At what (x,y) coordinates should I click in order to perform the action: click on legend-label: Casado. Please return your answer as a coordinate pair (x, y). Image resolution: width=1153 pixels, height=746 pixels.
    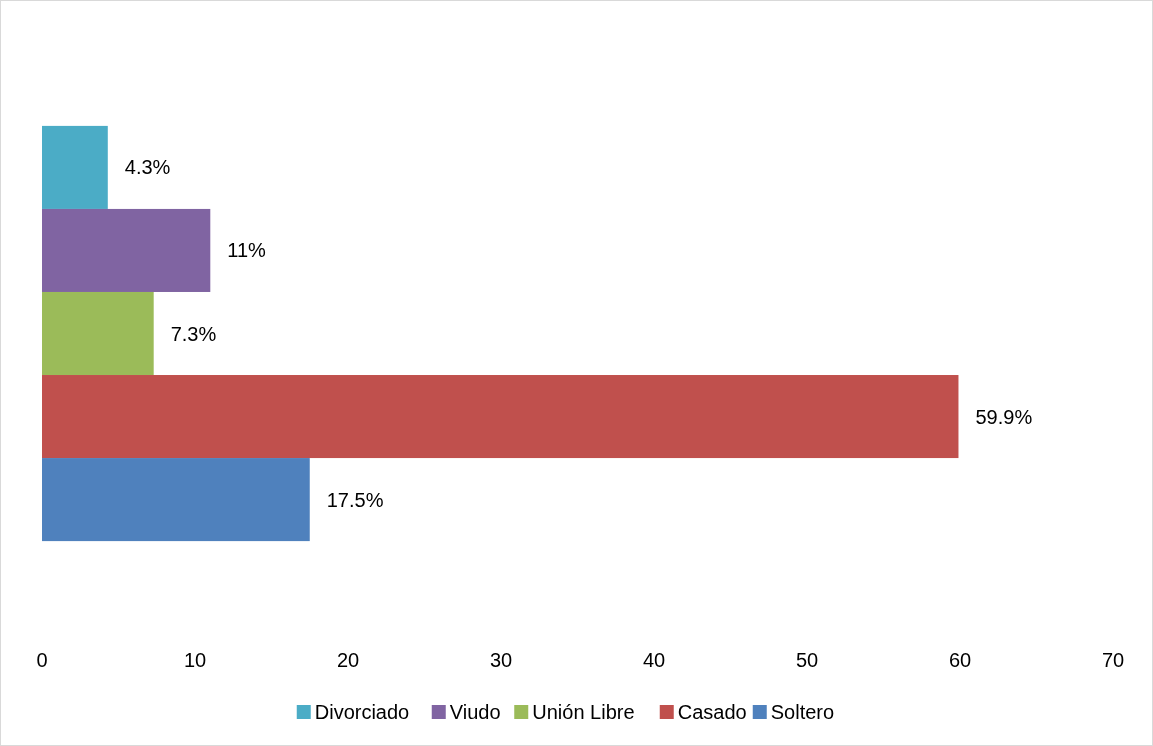
    Looking at the image, I should click on (712, 712).